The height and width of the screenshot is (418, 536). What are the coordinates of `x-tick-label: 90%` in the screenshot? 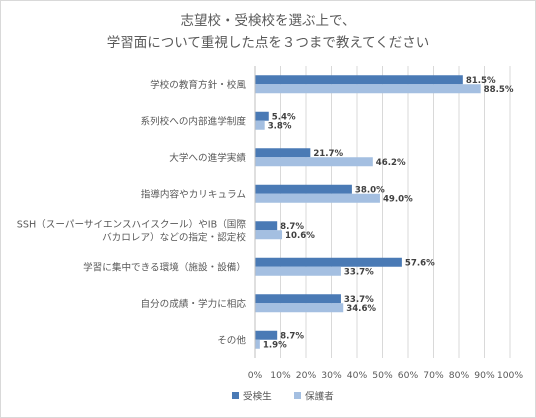 It's located at (484, 375).